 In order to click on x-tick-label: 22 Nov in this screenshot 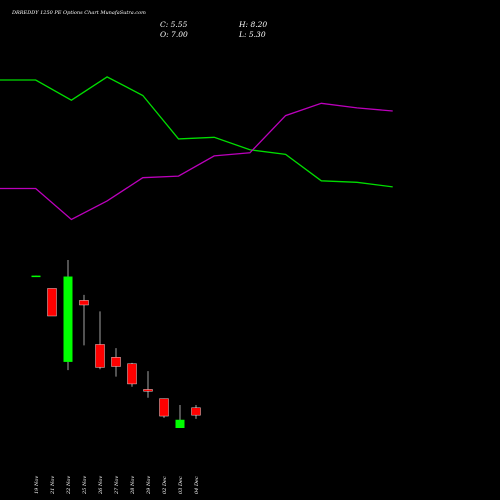, I will do `click(69, 485)`.